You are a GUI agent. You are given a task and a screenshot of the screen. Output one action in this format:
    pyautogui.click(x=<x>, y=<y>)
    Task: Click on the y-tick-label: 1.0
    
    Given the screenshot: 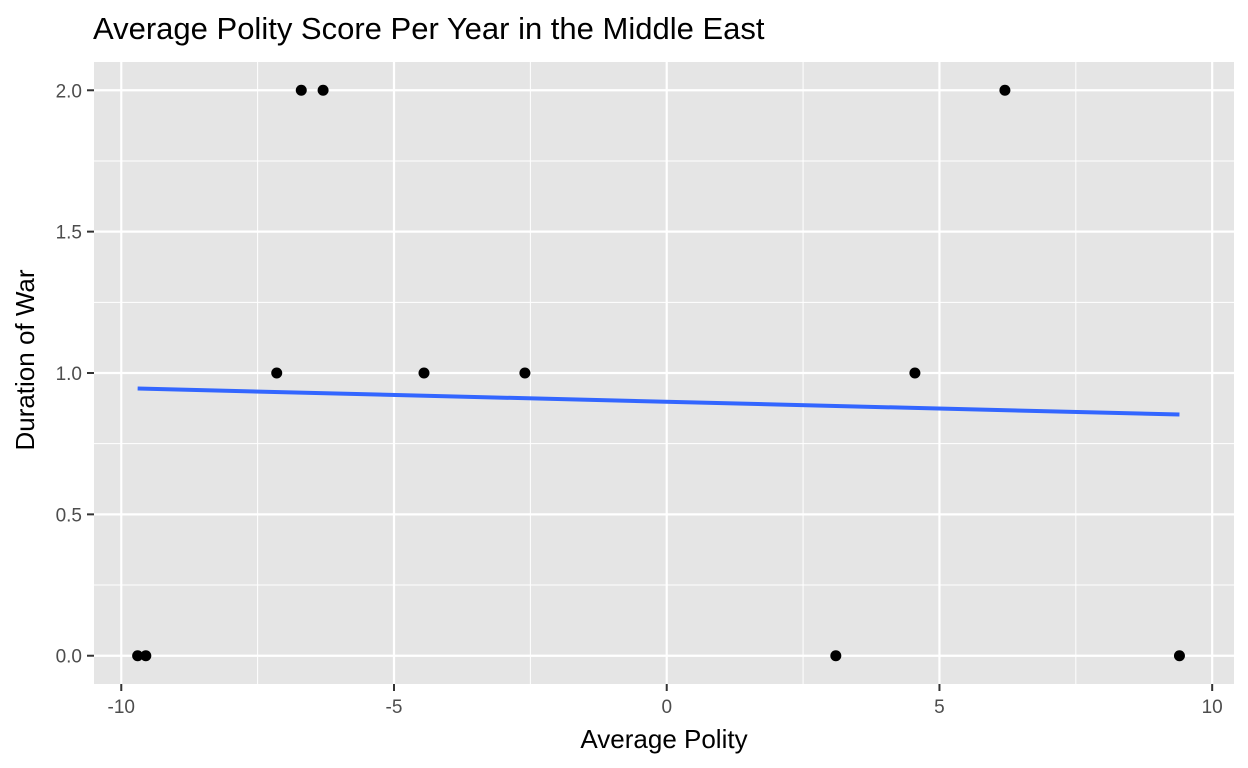 What is the action you would take?
    pyautogui.click(x=69, y=374)
    